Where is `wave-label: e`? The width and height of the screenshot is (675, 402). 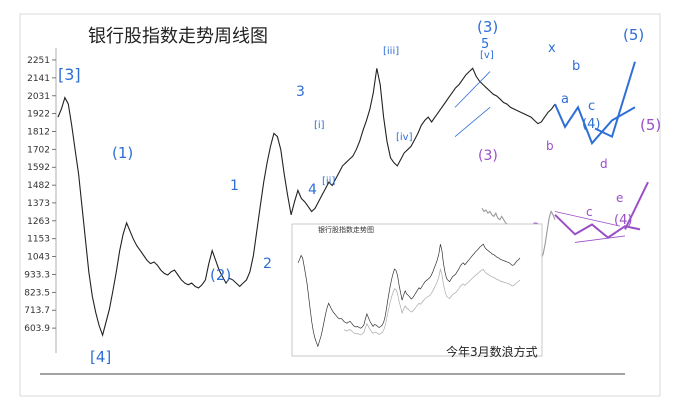
wave-label: e is located at coordinates (619, 198).